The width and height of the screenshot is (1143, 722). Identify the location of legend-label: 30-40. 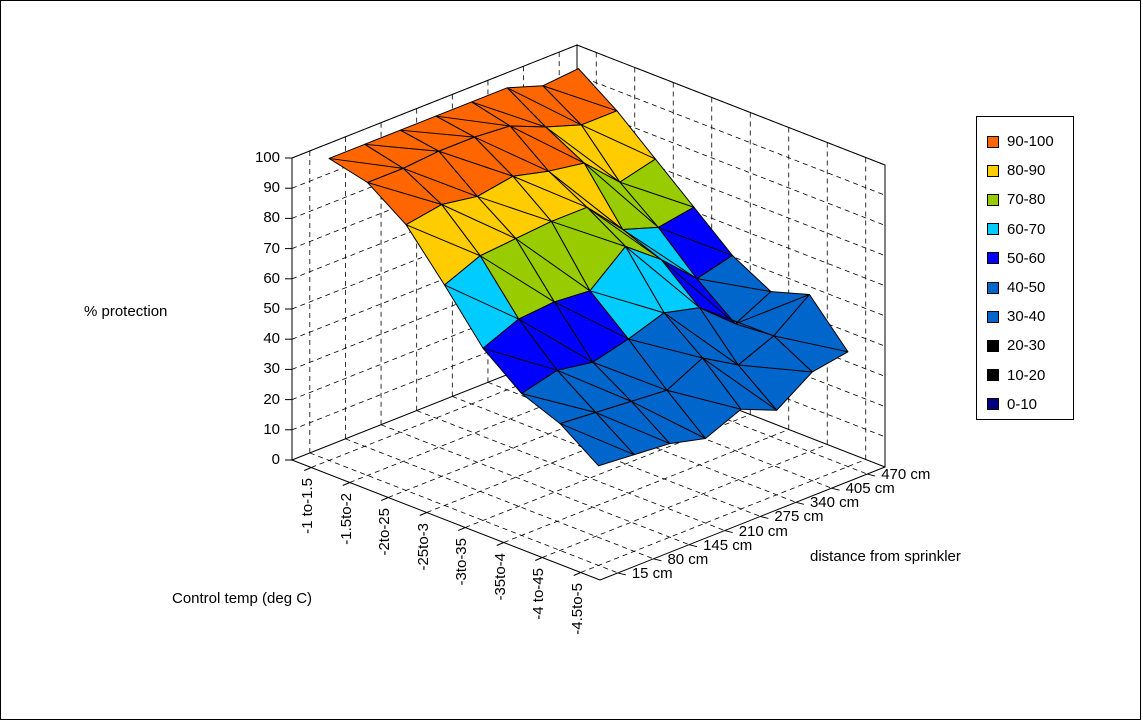
(1026, 317).